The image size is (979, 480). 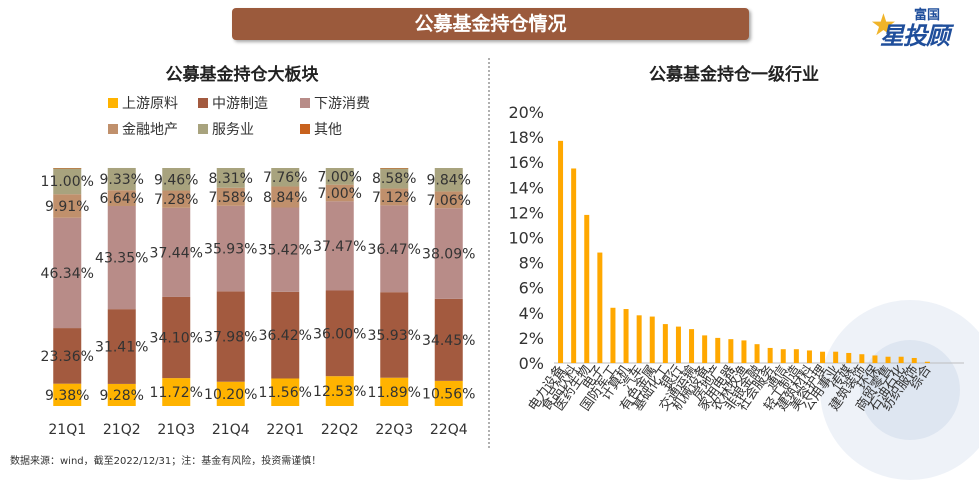 I want to click on data-label-21Q4-2: 37.98%, so click(x=230, y=338).